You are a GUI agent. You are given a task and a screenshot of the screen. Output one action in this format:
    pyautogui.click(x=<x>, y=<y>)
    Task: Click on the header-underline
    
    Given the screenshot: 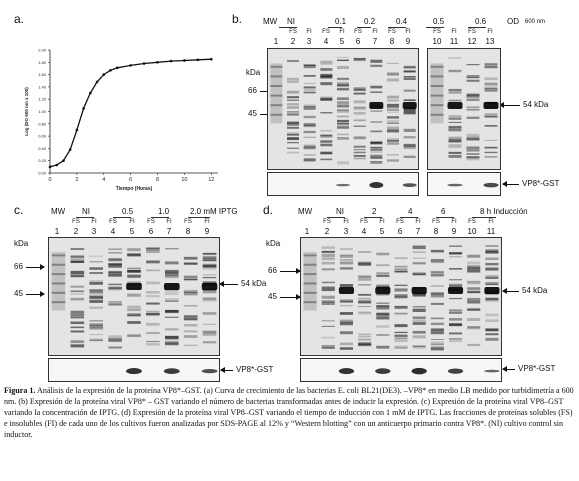 What is the action you would take?
    pyautogui.click(x=199, y=217)
    